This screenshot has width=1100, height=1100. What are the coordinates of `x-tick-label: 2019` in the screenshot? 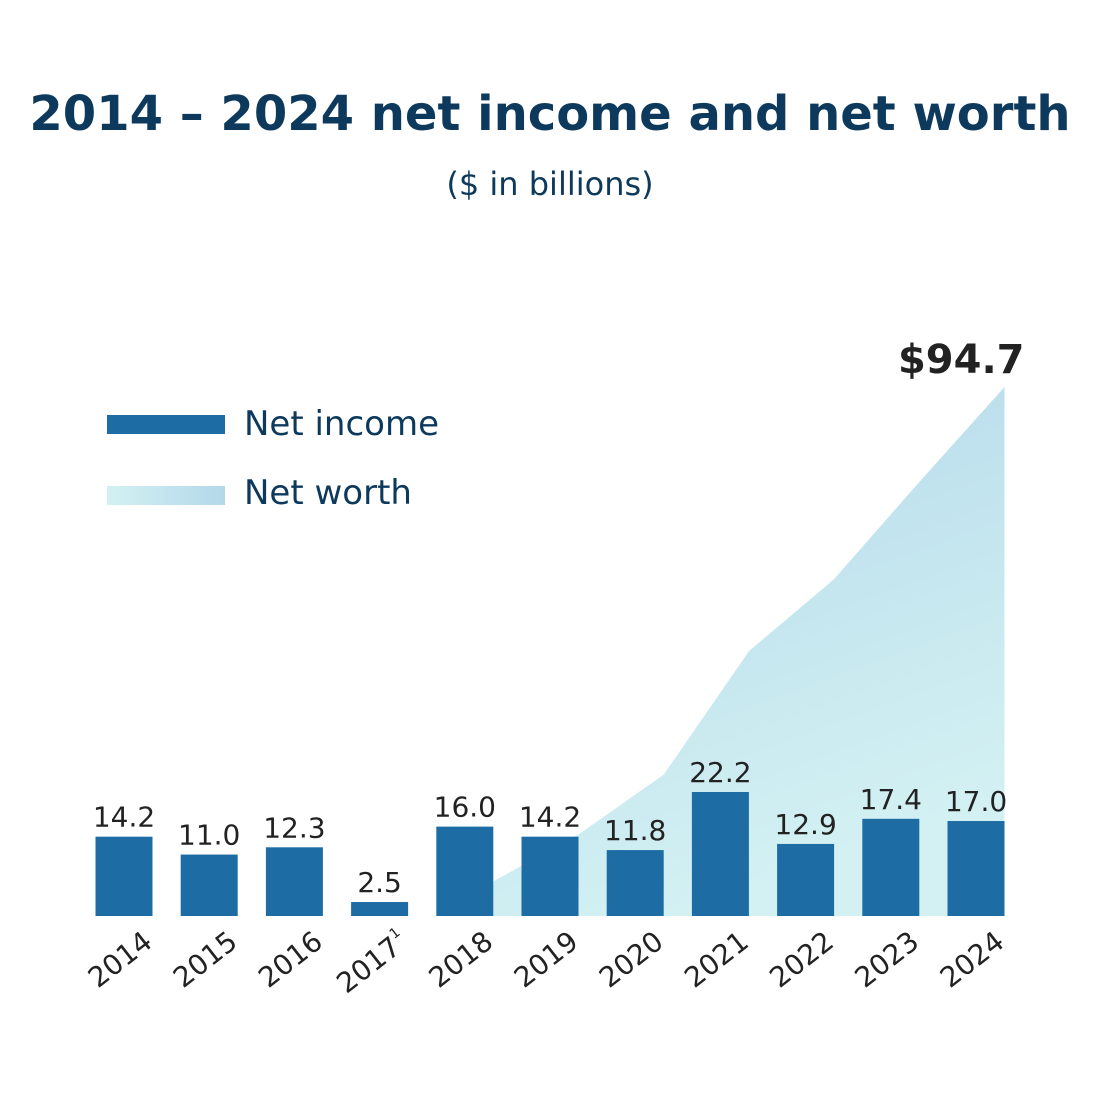 It's located at (546, 960).